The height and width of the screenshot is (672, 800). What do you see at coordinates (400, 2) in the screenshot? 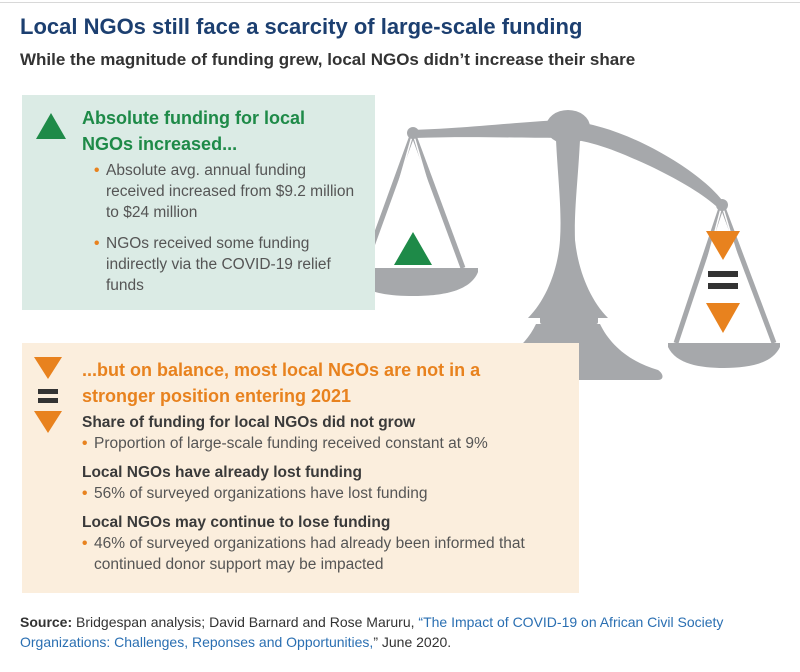
I see `top-rule` at bounding box center [400, 2].